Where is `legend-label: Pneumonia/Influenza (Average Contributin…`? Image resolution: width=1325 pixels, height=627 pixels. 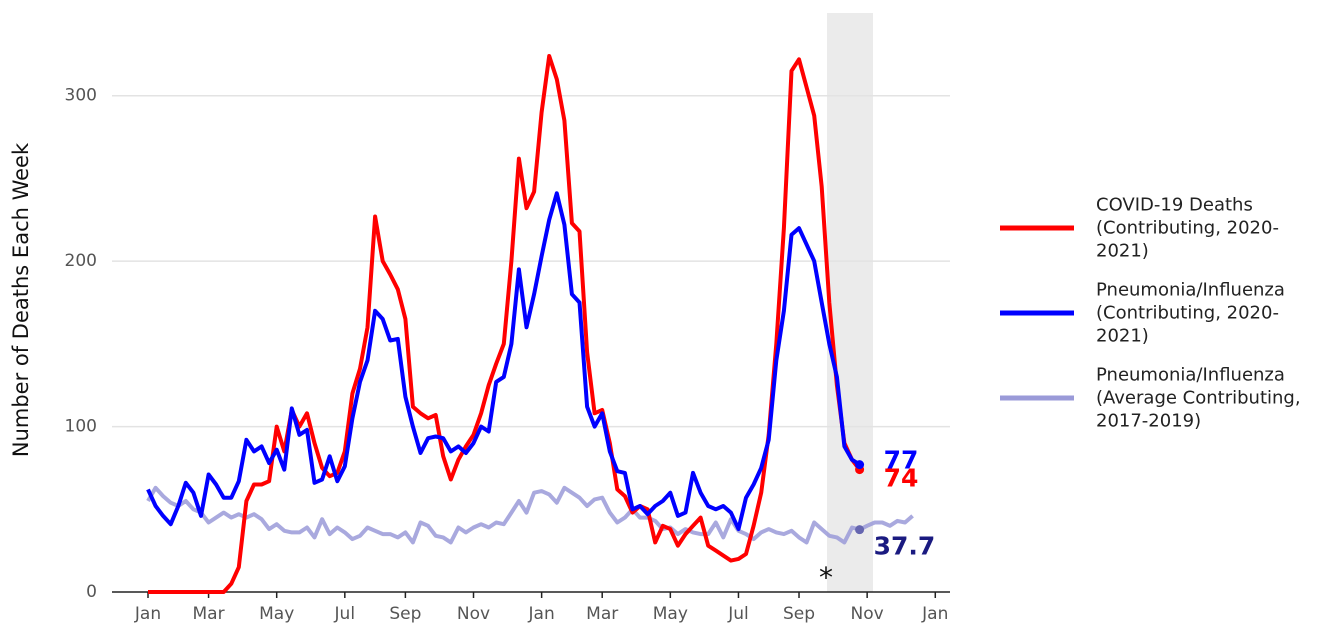 legend-label: Pneumonia/Influenza (Average Contributin… is located at coordinates (1198, 398).